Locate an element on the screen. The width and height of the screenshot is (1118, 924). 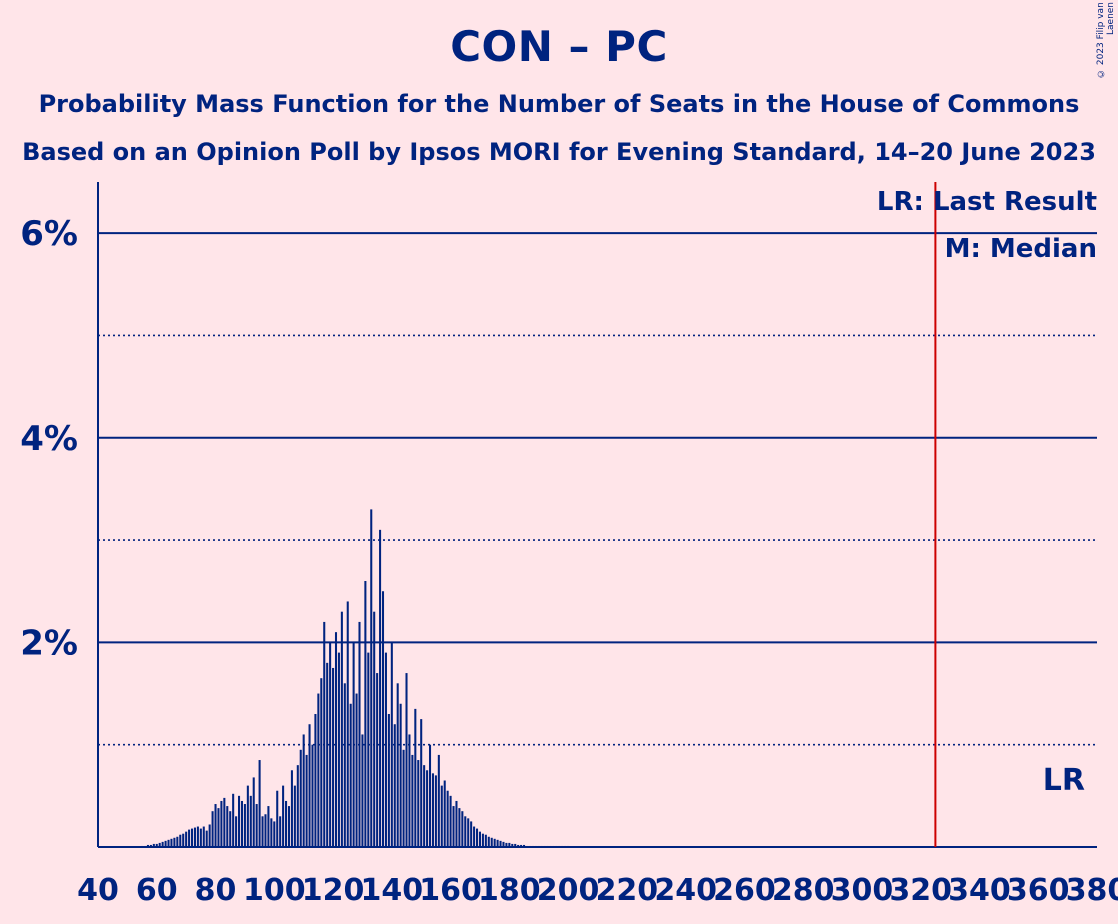
x-tick-label: 220 is located at coordinates (627, 890).